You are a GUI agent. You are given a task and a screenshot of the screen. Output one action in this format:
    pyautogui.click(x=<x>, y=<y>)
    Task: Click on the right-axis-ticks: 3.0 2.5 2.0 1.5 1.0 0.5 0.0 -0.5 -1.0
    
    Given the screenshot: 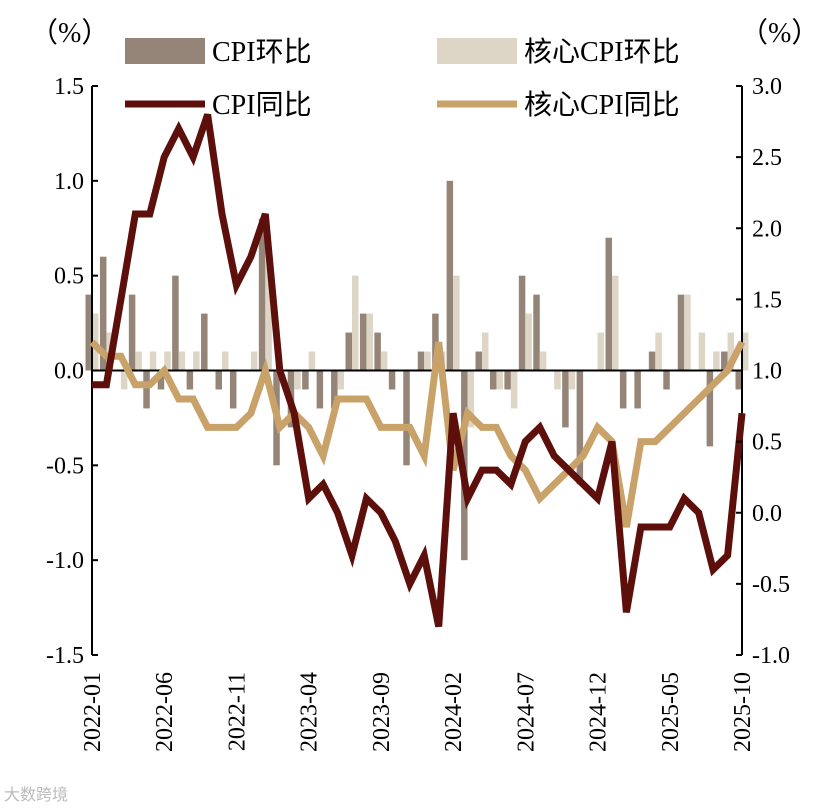 What is the action you would take?
    pyautogui.click(x=763, y=371)
    